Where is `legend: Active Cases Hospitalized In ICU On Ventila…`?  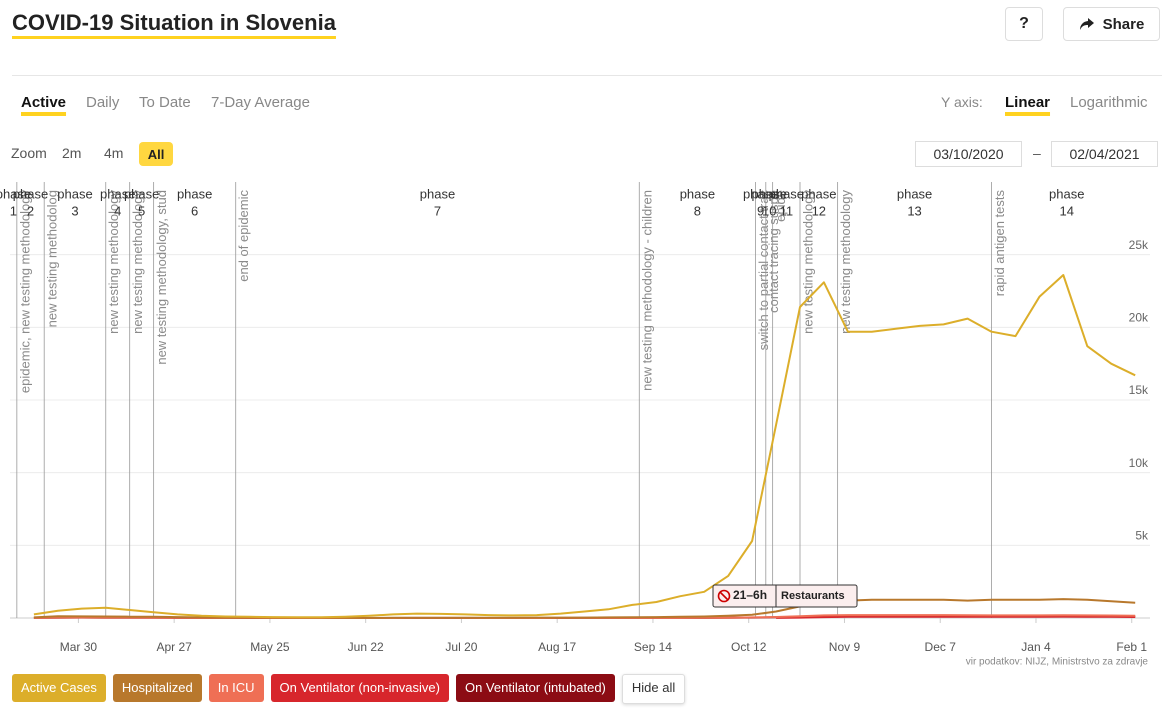
legend: Active Cases Hospitalized In ICU On Ventila… is located at coordinates (349, 689).